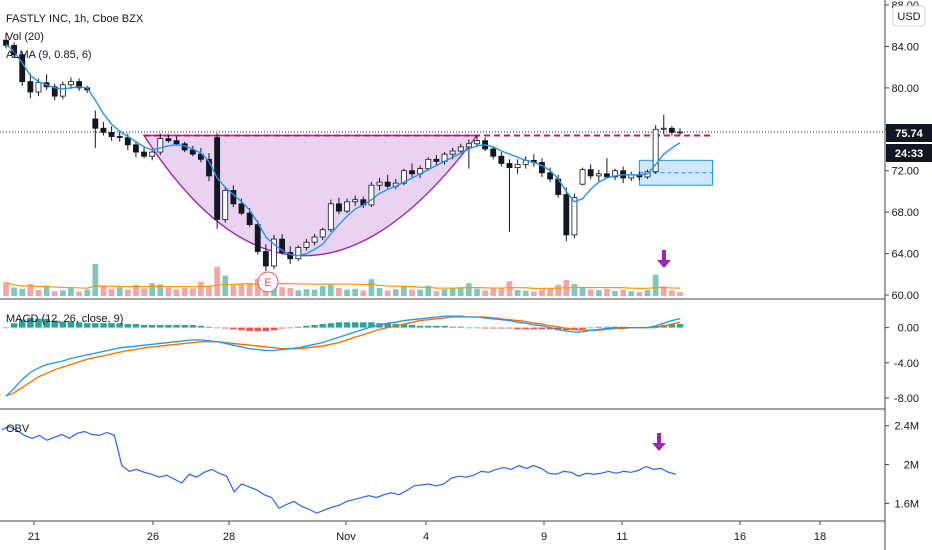  What do you see at coordinates (18, 429) in the screenshot?
I see `obv-indicator-label: OBV` at bounding box center [18, 429].